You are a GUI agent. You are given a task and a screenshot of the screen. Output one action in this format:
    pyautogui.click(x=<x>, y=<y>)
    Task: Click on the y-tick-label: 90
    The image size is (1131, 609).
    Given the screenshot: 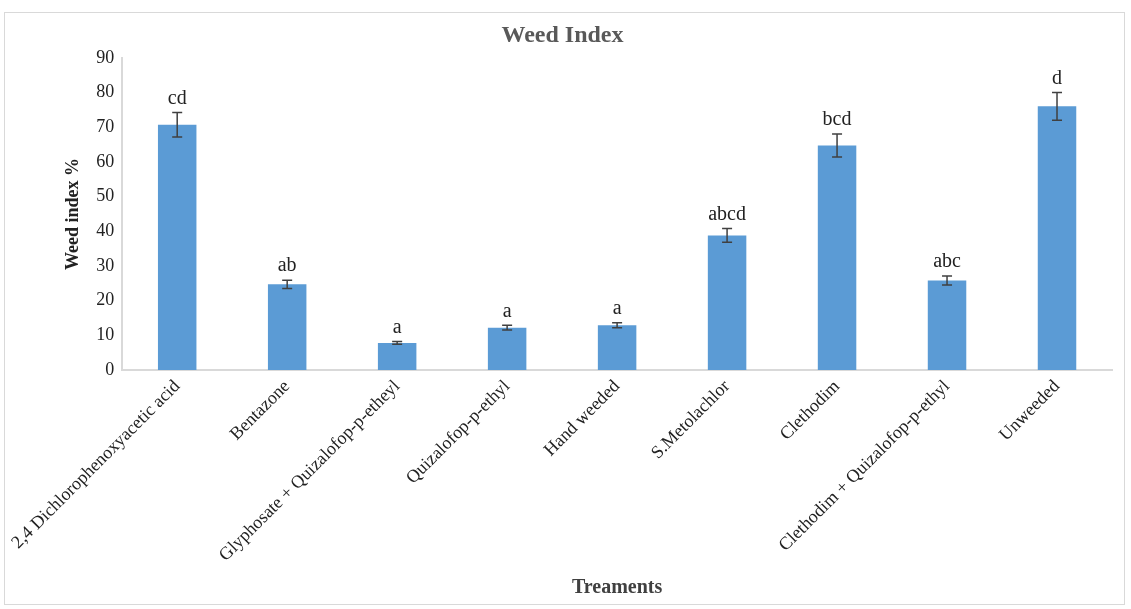 What is the action you would take?
    pyautogui.click(x=105, y=56)
    